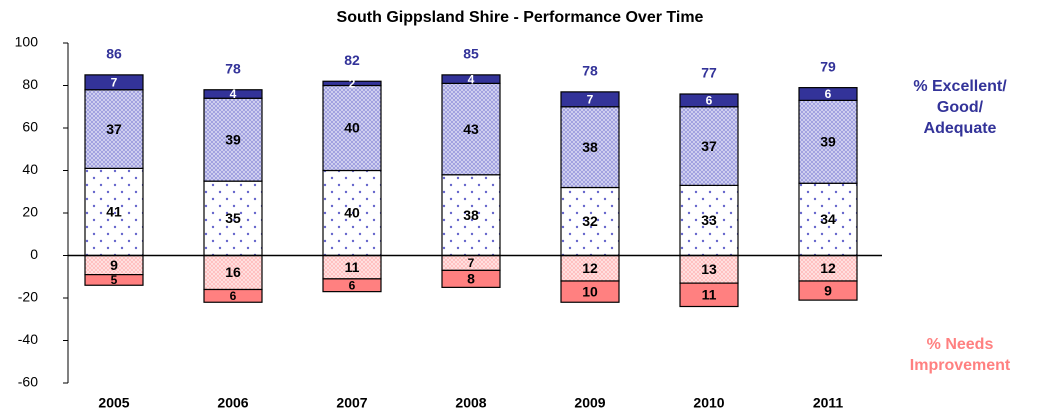 The height and width of the screenshot is (420, 1037). Describe the element at coordinates (34, 254) in the screenshot. I see `y-tick-label: 0` at that location.